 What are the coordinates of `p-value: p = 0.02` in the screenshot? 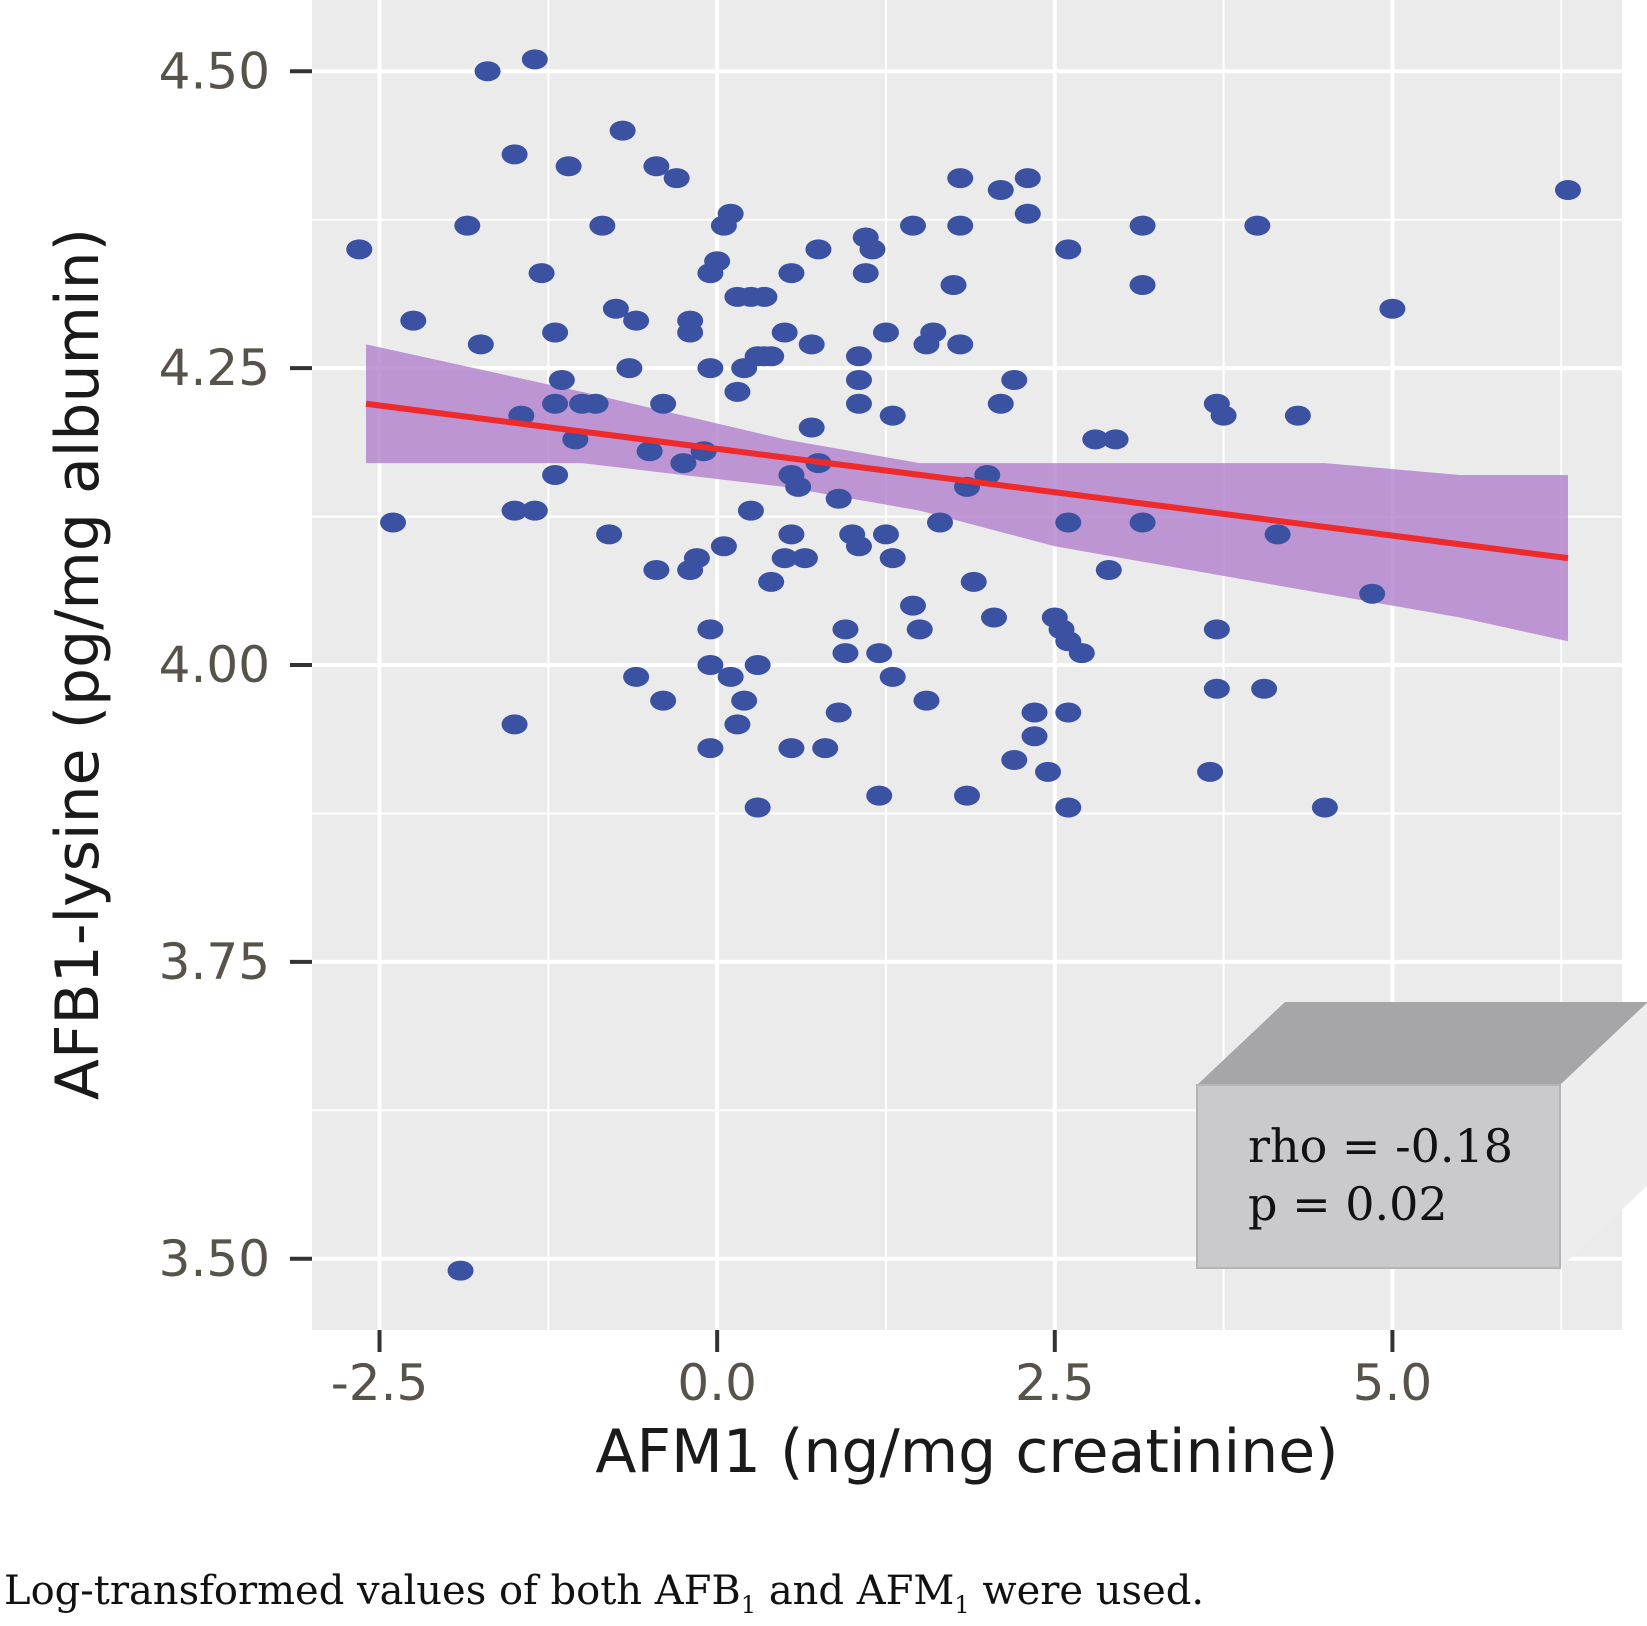 It's located at (1348, 1204).